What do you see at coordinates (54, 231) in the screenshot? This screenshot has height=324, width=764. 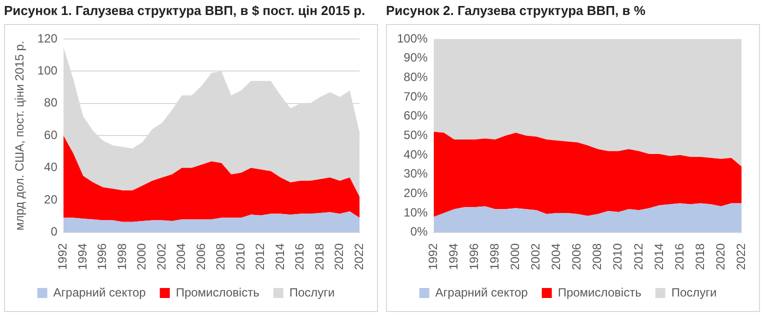 I see `y-tick-label: 0` at bounding box center [54, 231].